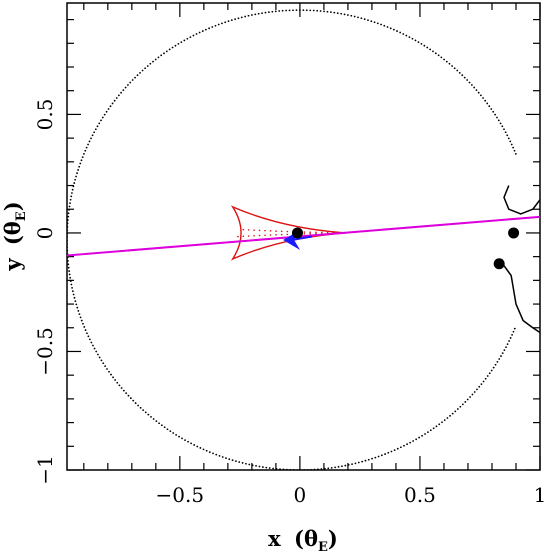 This screenshot has width=544, height=555. Describe the element at coordinates (499, 264) in the screenshot. I see `lens-point` at that location.